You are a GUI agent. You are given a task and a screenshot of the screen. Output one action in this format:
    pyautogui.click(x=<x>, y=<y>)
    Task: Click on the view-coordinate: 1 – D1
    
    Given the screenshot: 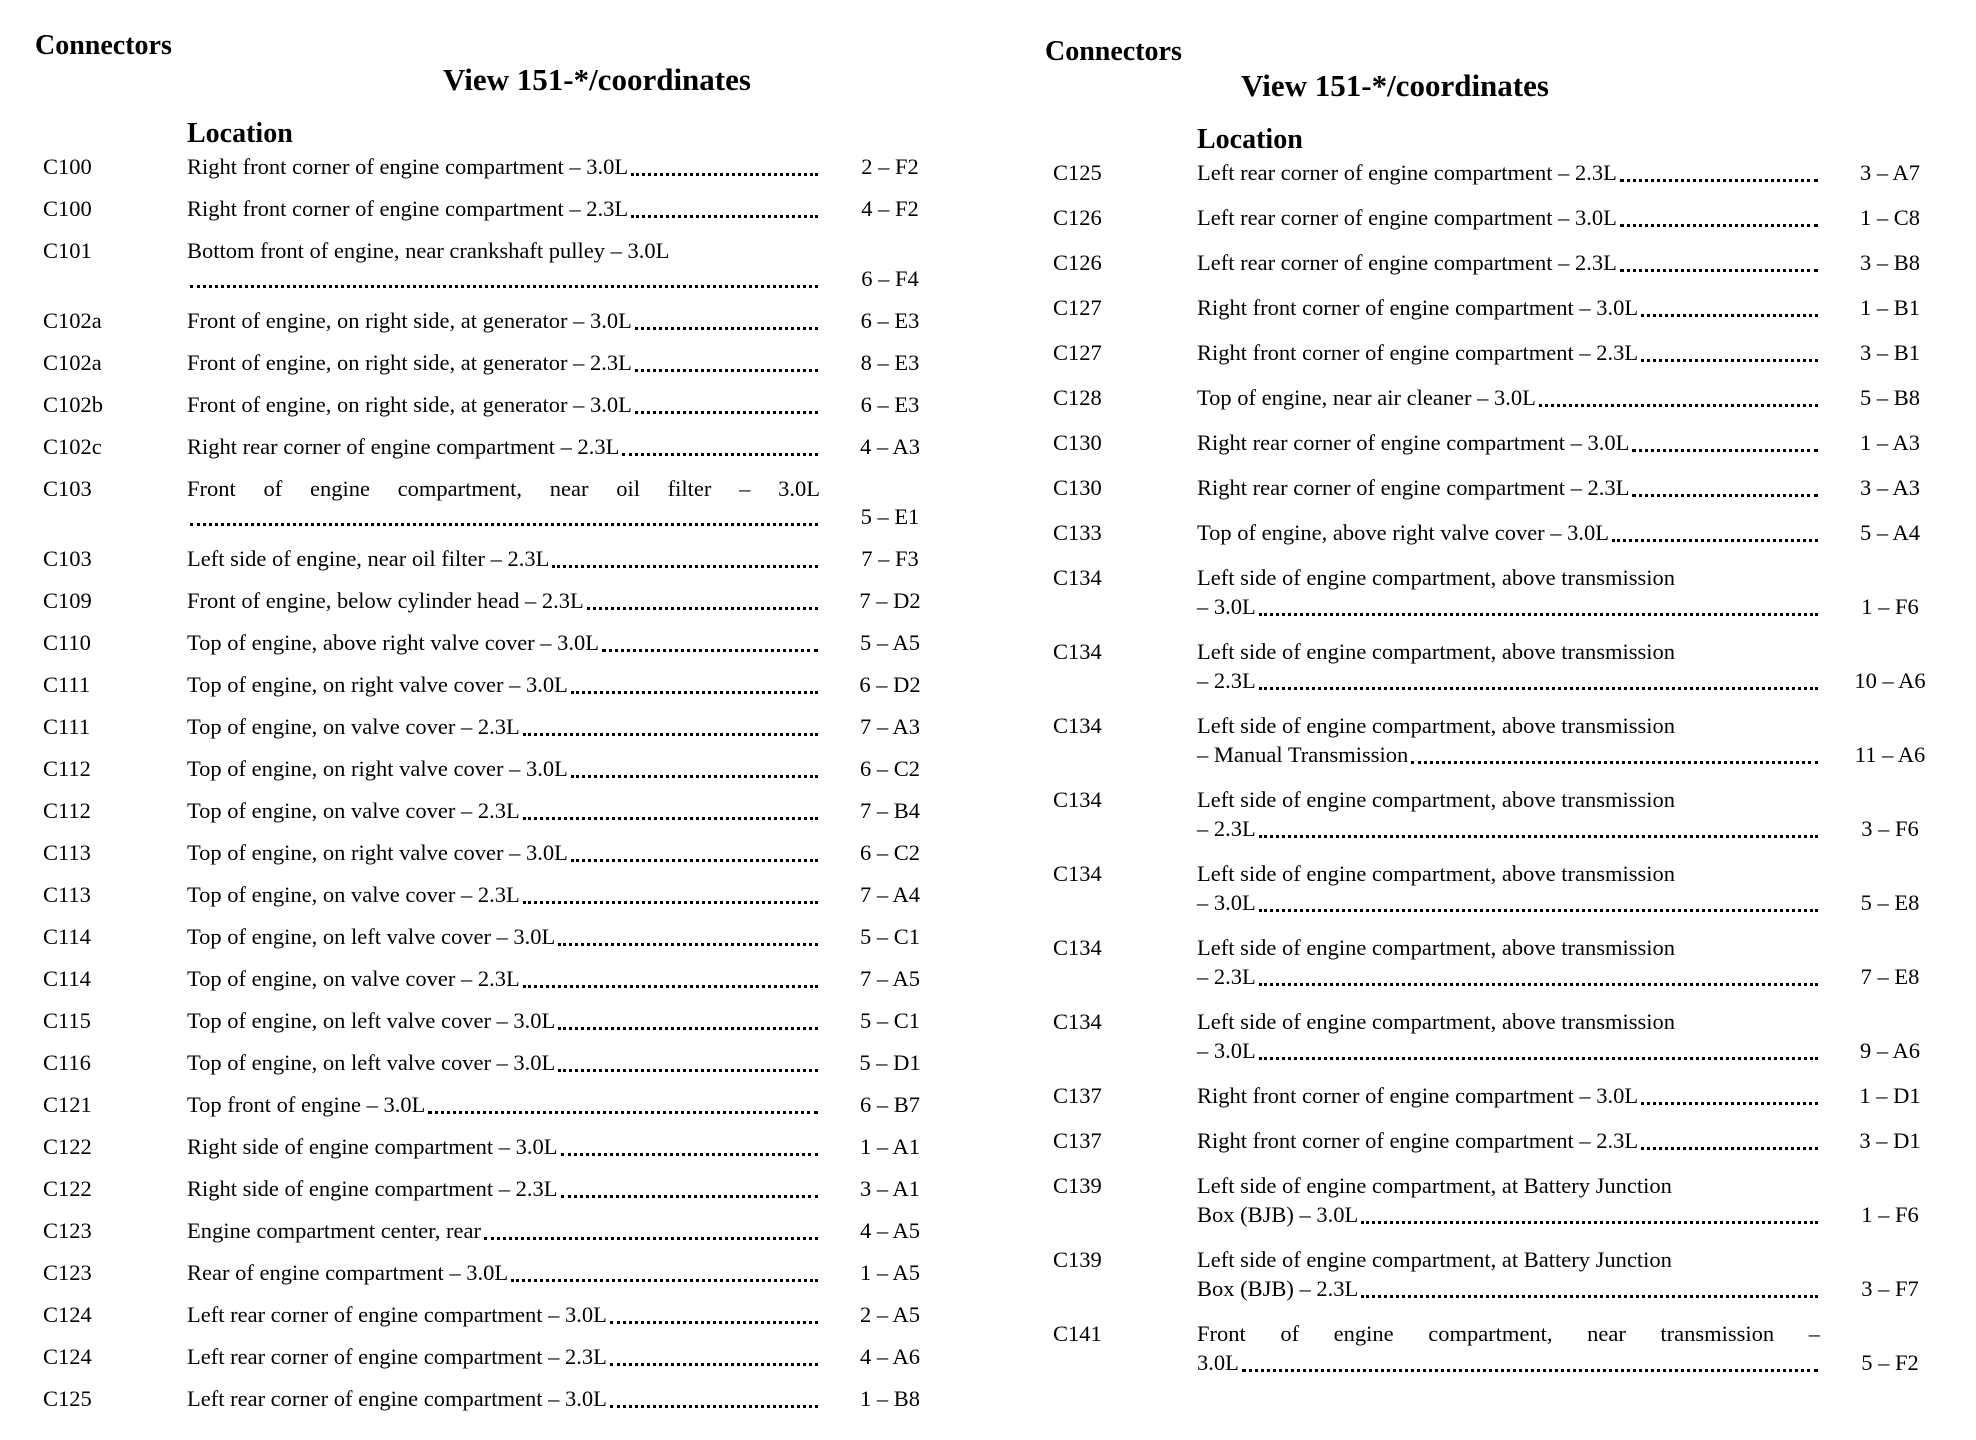 What is the action you would take?
    pyautogui.click(x=1890, y=1095)
    